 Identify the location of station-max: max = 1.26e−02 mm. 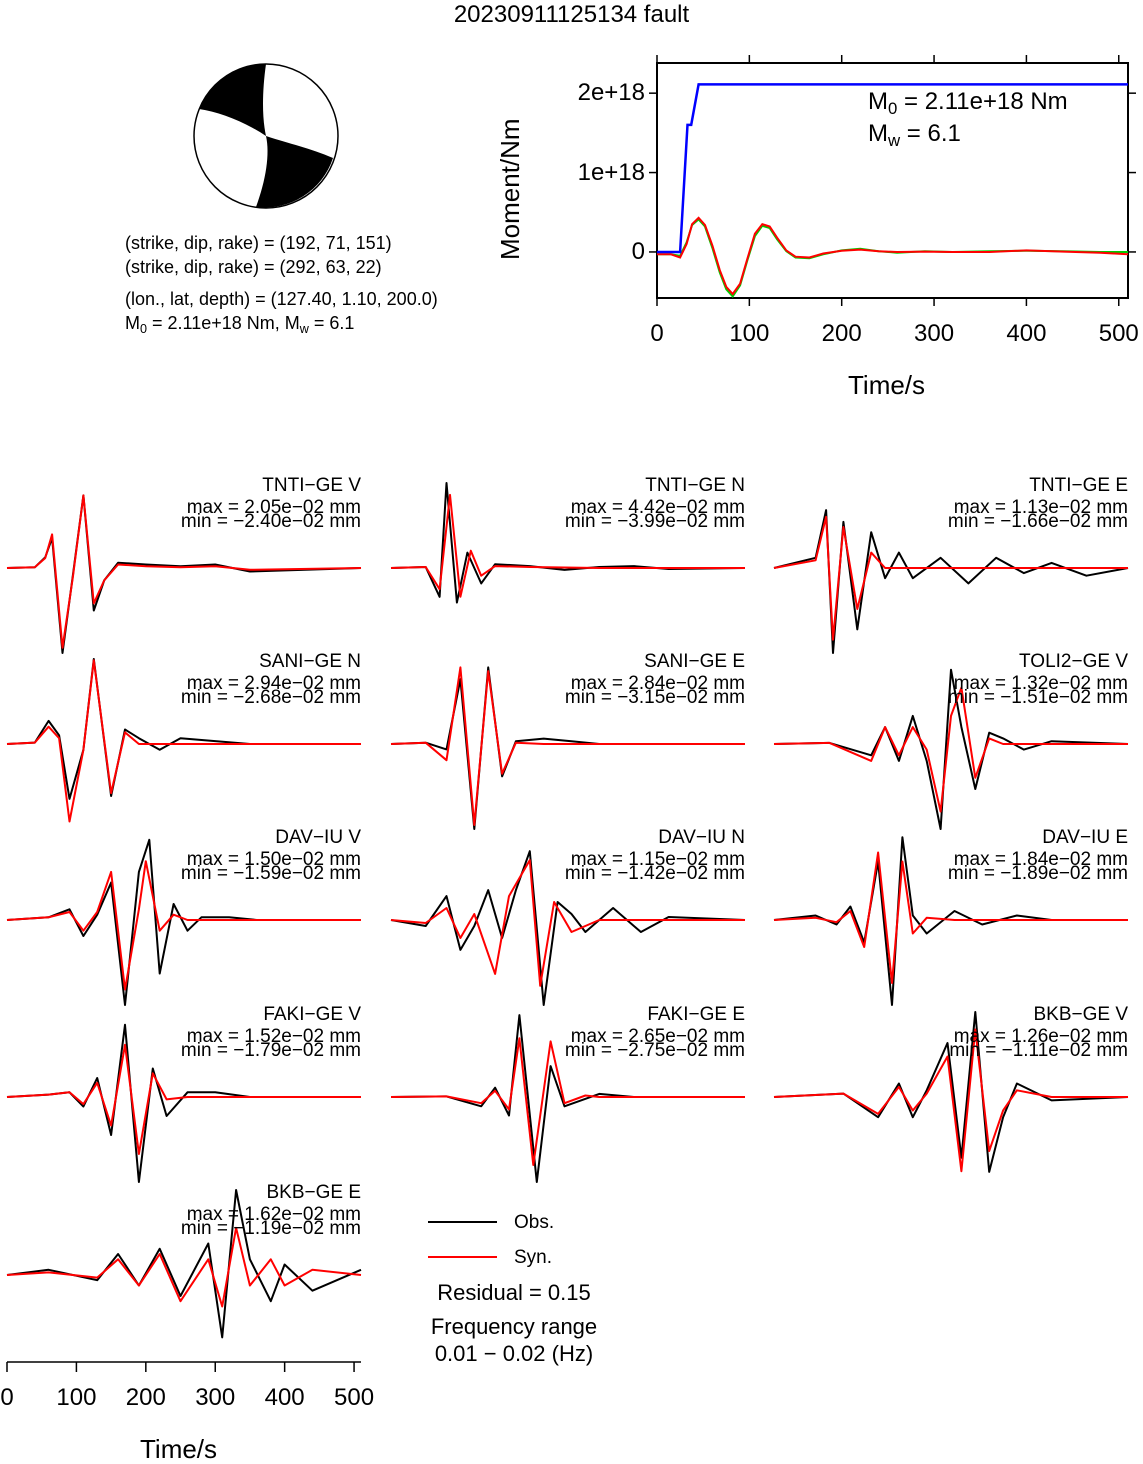
(1040, 1036).